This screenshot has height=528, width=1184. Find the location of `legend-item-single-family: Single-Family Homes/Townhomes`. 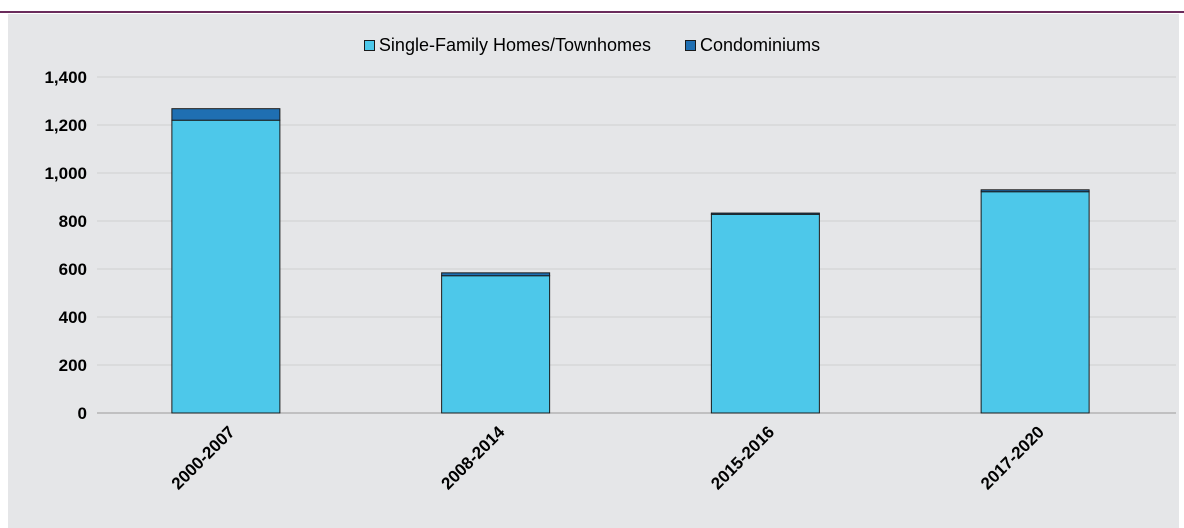

legend-item-single-family: Single-Family Homes/Townhomes is located at coordinates (507, 45).